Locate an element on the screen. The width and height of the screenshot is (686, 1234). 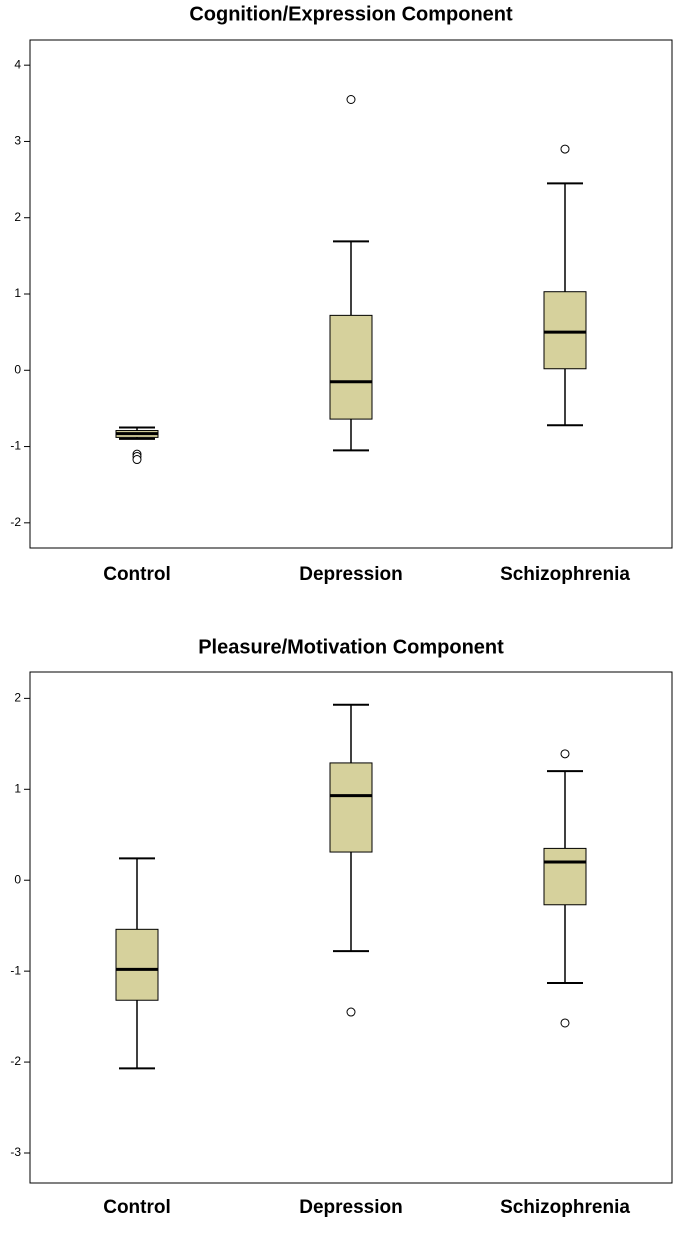
y-tick-label: 3 is located at coordinates (17, 141).